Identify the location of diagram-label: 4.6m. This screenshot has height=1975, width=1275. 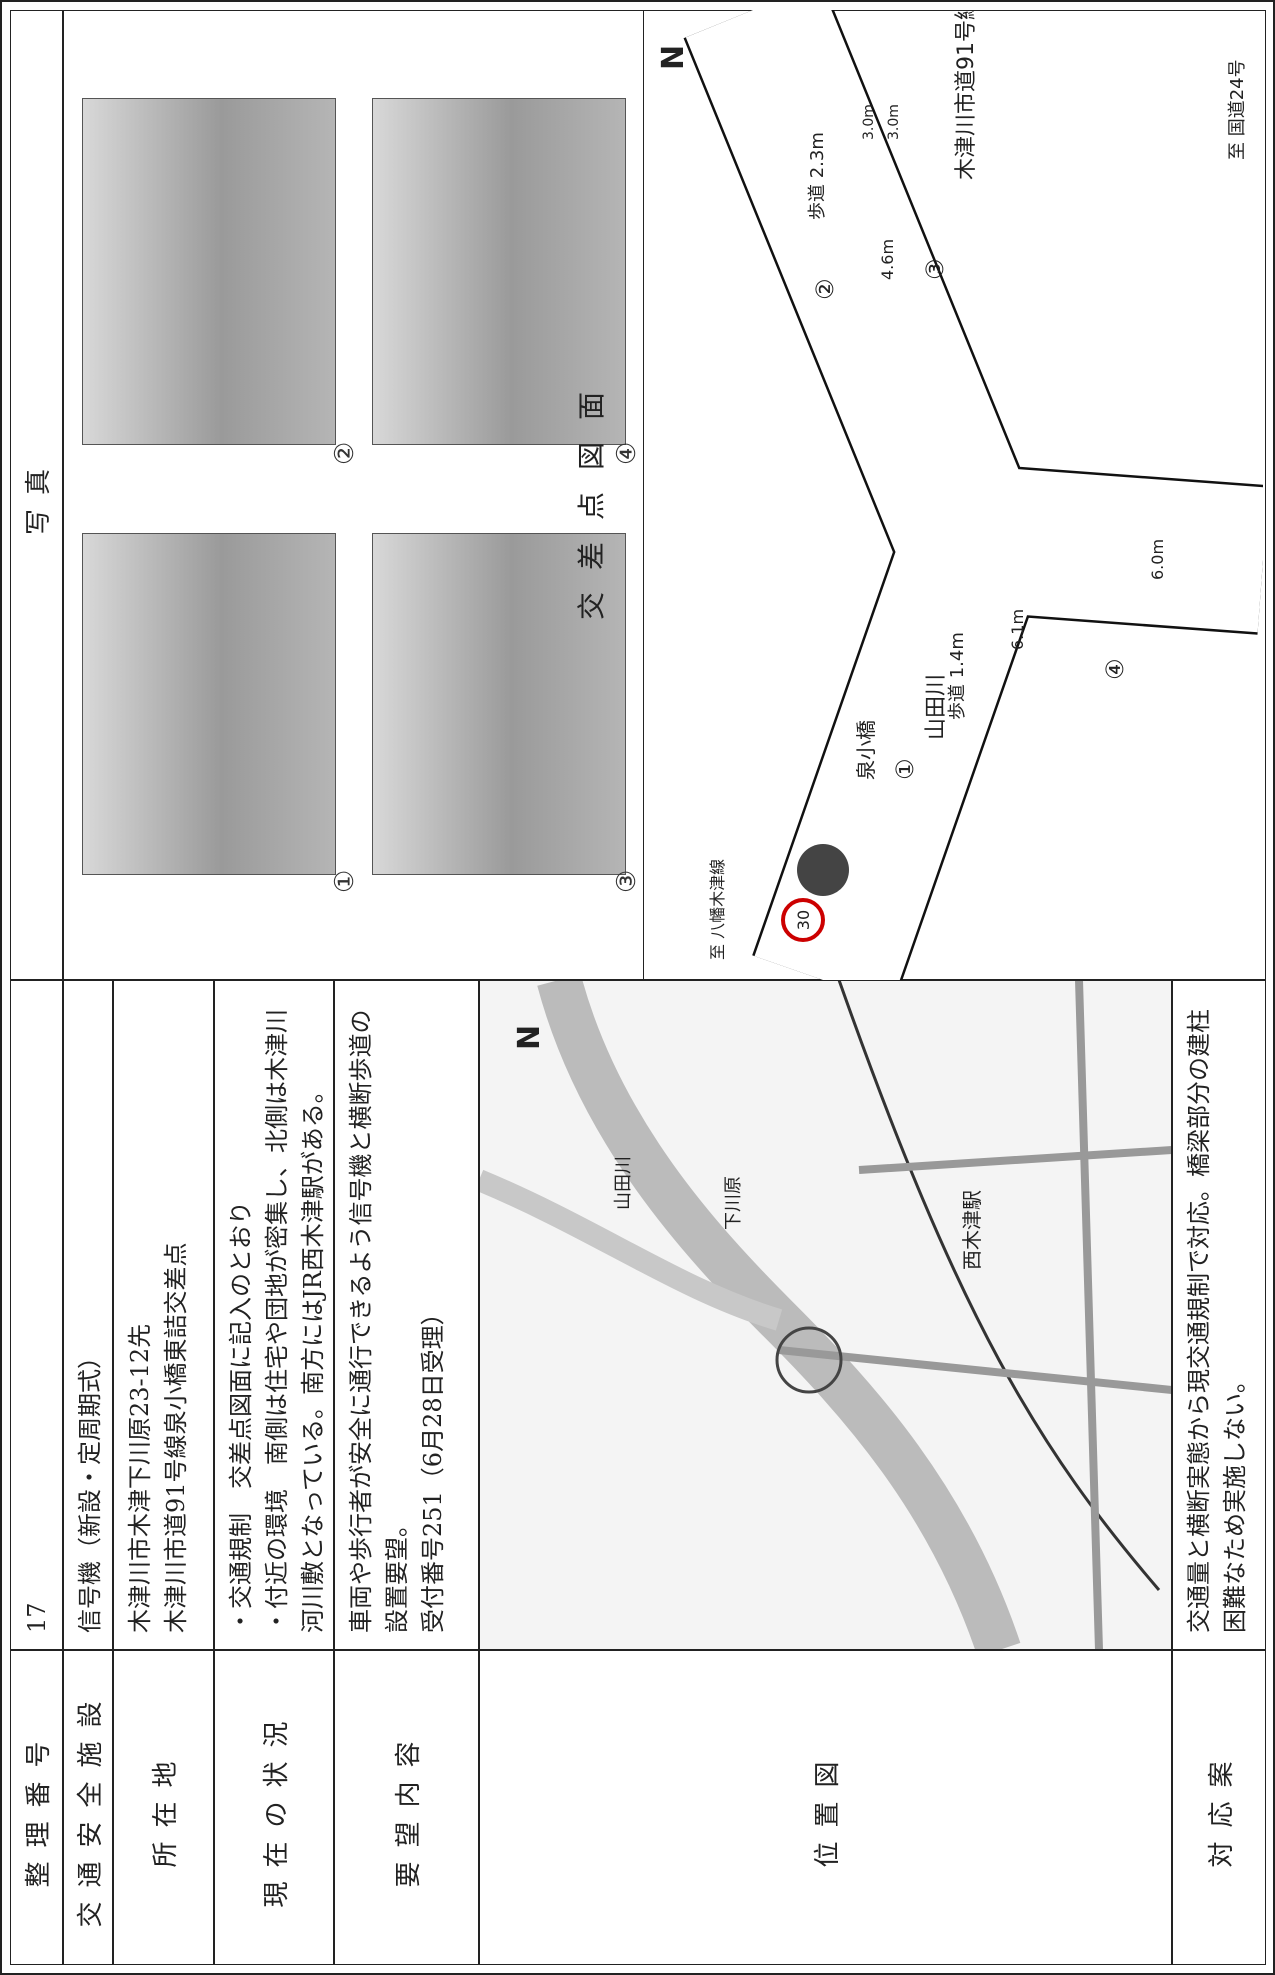
(887, 259).